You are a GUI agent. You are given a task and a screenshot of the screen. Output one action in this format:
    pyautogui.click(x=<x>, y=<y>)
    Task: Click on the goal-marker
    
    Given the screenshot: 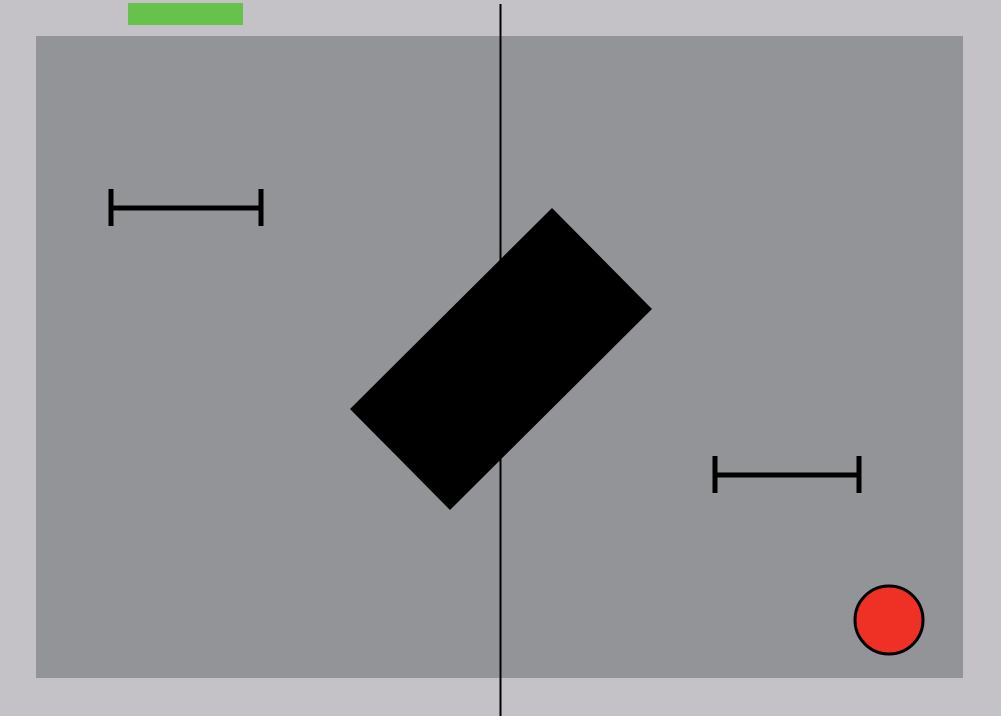 What is the action you would take?
    pyautogui.click(x=185, y=14)
    